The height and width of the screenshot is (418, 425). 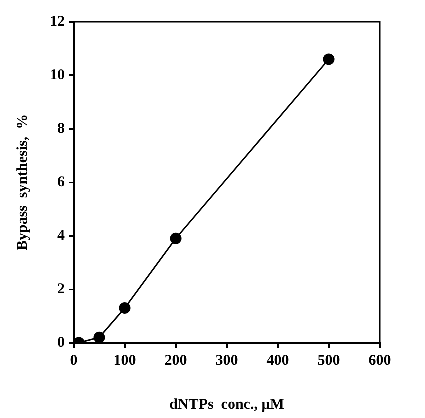 I want to click on x-tick-label: 500, so click(x=329, y=360).